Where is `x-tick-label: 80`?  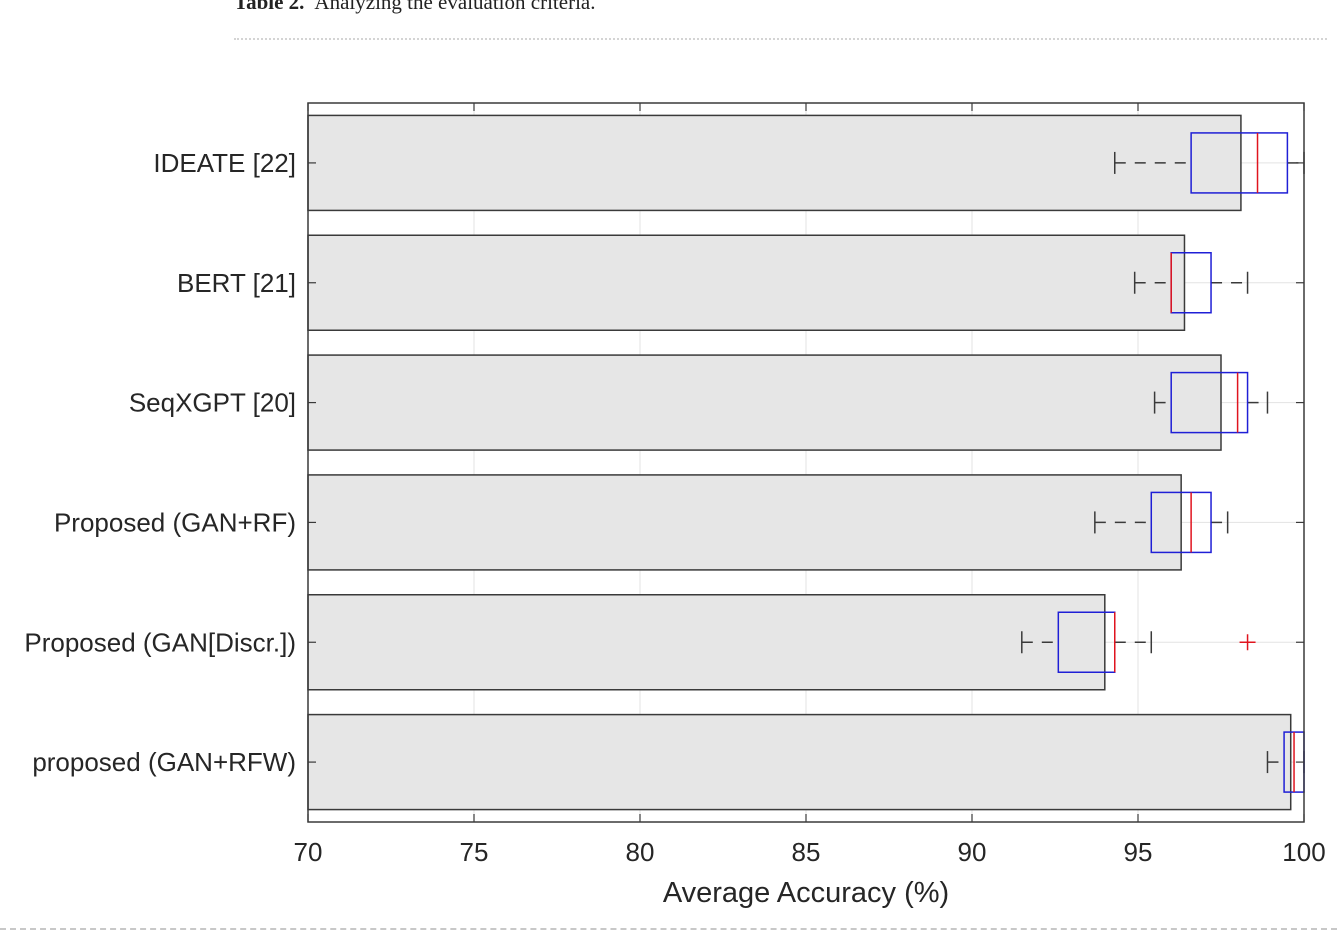
x-tick-label: 80 is located at coordinates (640, 852).